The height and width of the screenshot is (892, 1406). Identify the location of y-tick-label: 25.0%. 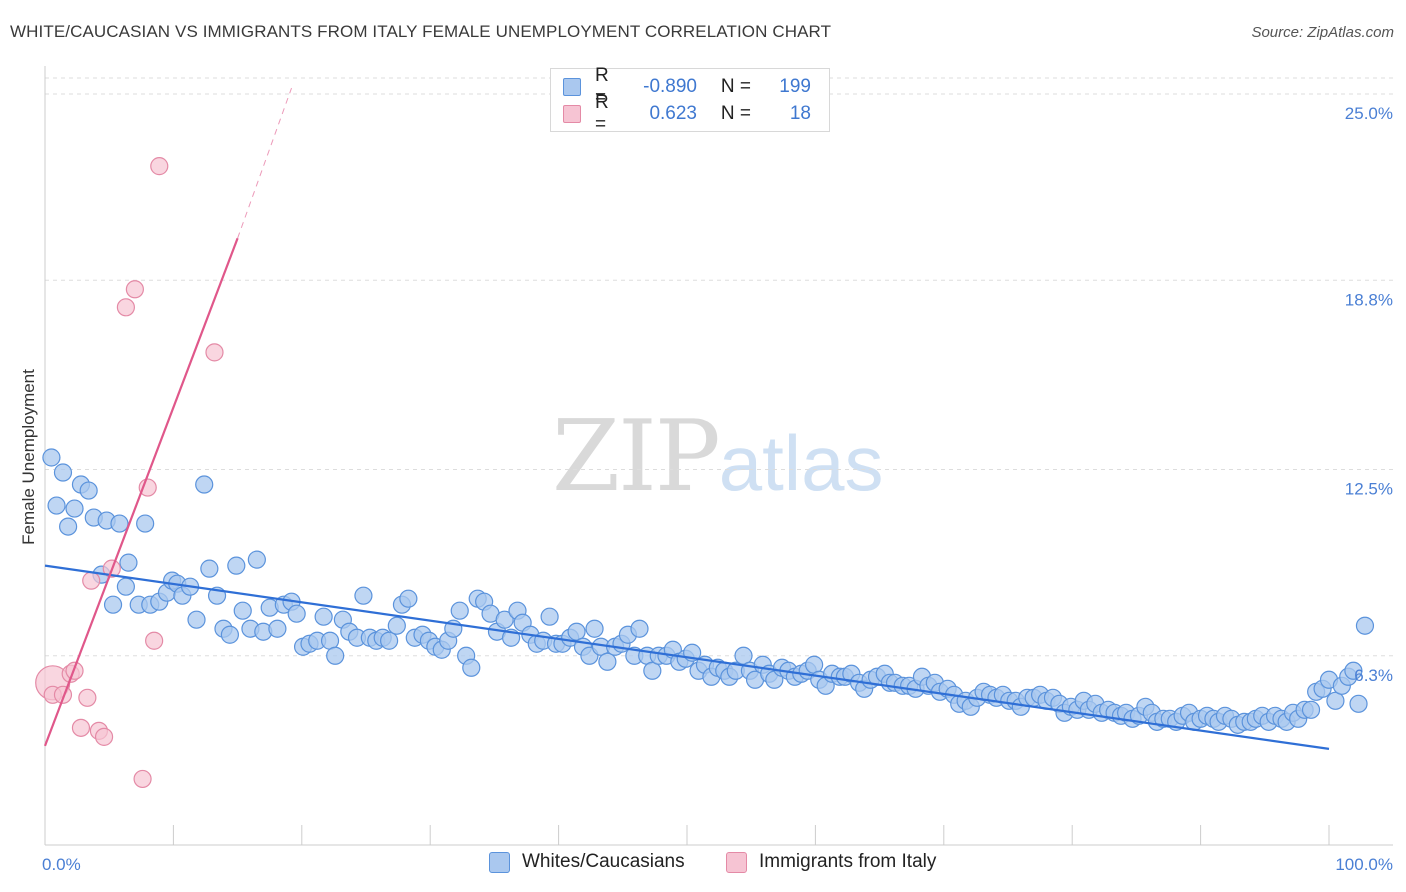
(1369, 113).